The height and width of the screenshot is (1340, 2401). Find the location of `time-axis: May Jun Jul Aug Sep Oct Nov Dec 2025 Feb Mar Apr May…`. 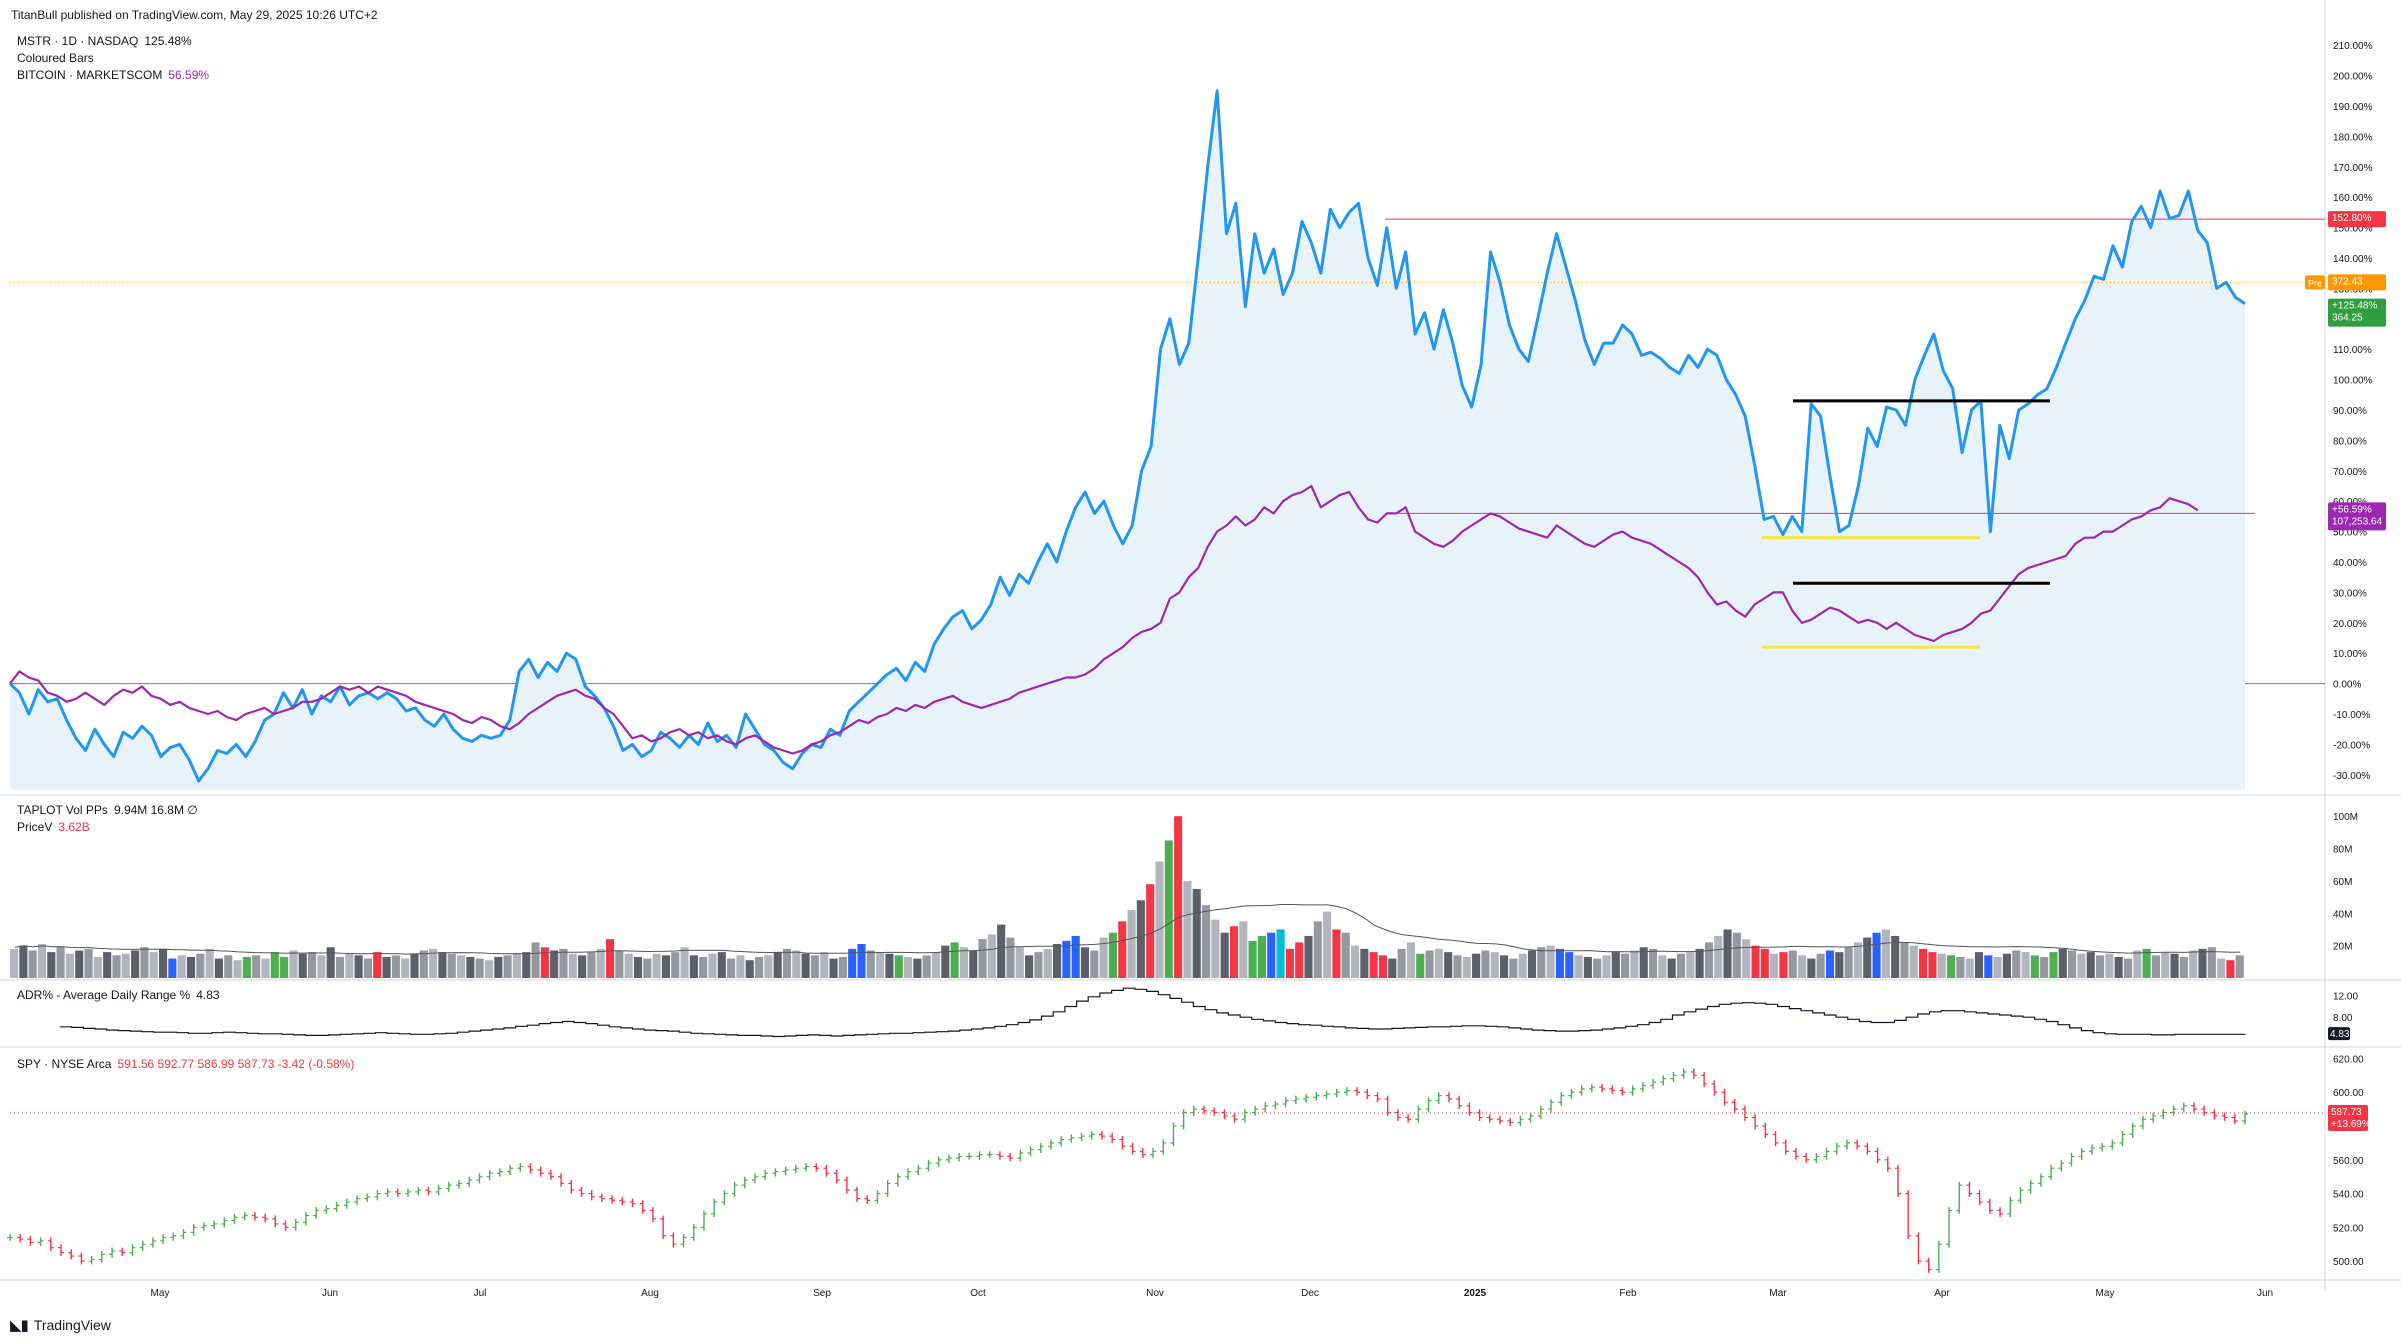

time-axis: May Jun Jul Aug Sep Oct Nov Dec 2025 Feb Mar Apr May… is located at coordinates (1212, 1293).